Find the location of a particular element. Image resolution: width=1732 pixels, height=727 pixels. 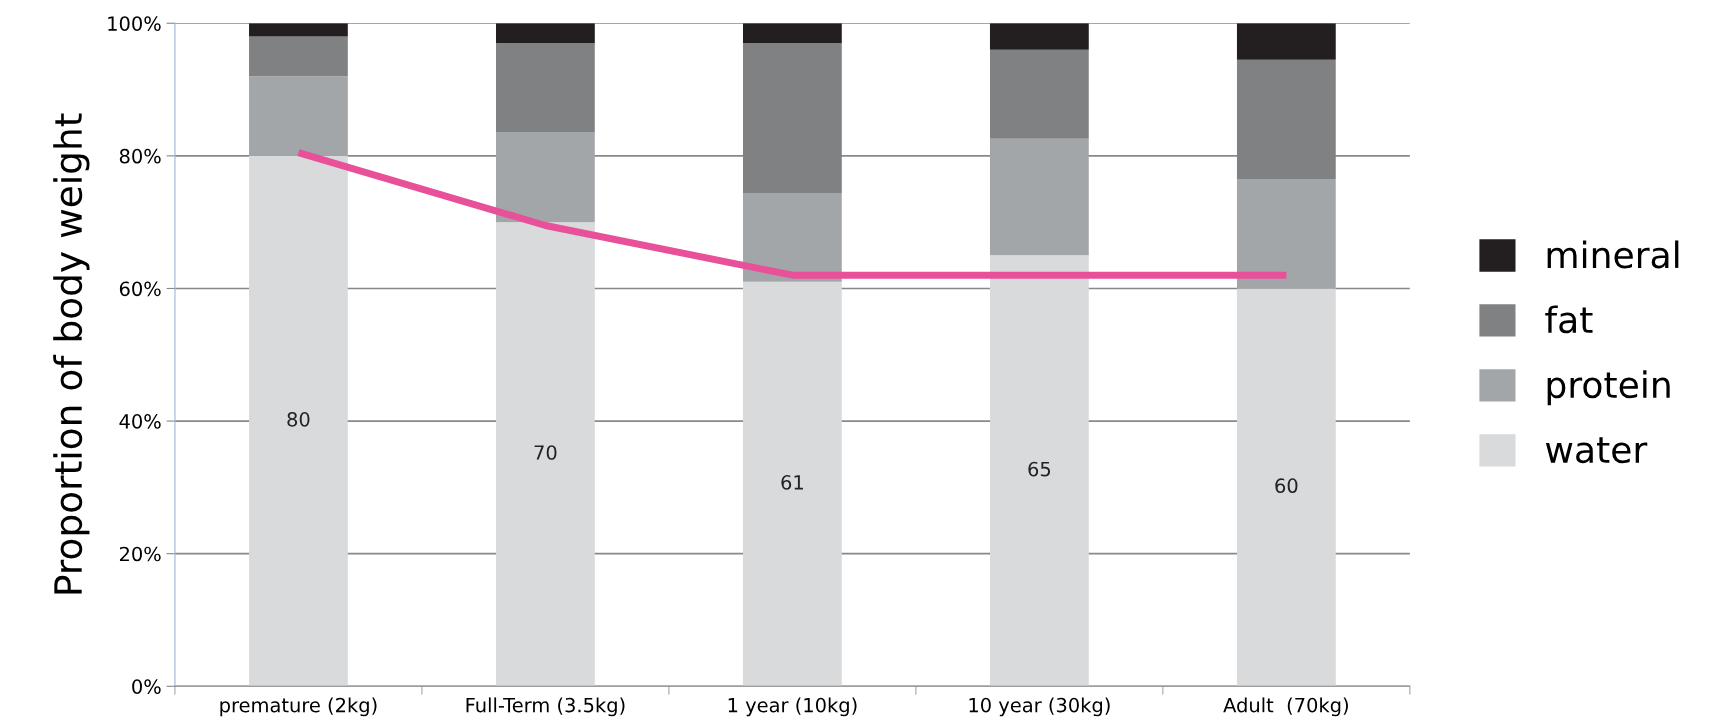

x-tick-label: 10 year (30kg) is located at coordinates (1039, 707).